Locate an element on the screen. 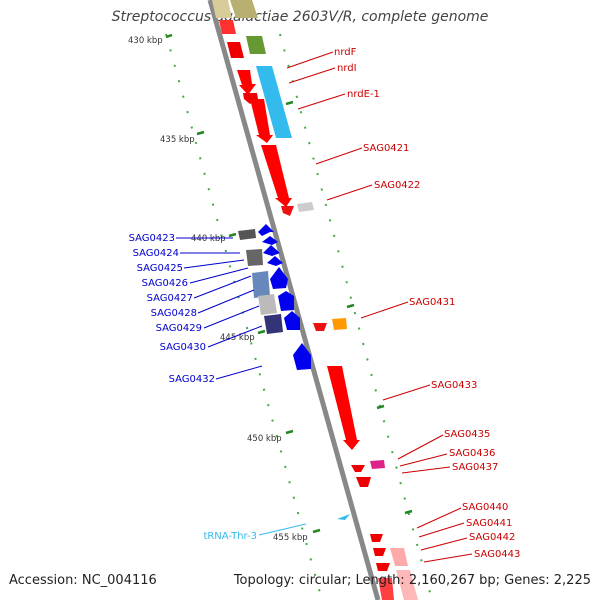 The height and width of the screenshot is (600, 600). label-SAG0421: SAG0421 is located at coordinates (386, 148).